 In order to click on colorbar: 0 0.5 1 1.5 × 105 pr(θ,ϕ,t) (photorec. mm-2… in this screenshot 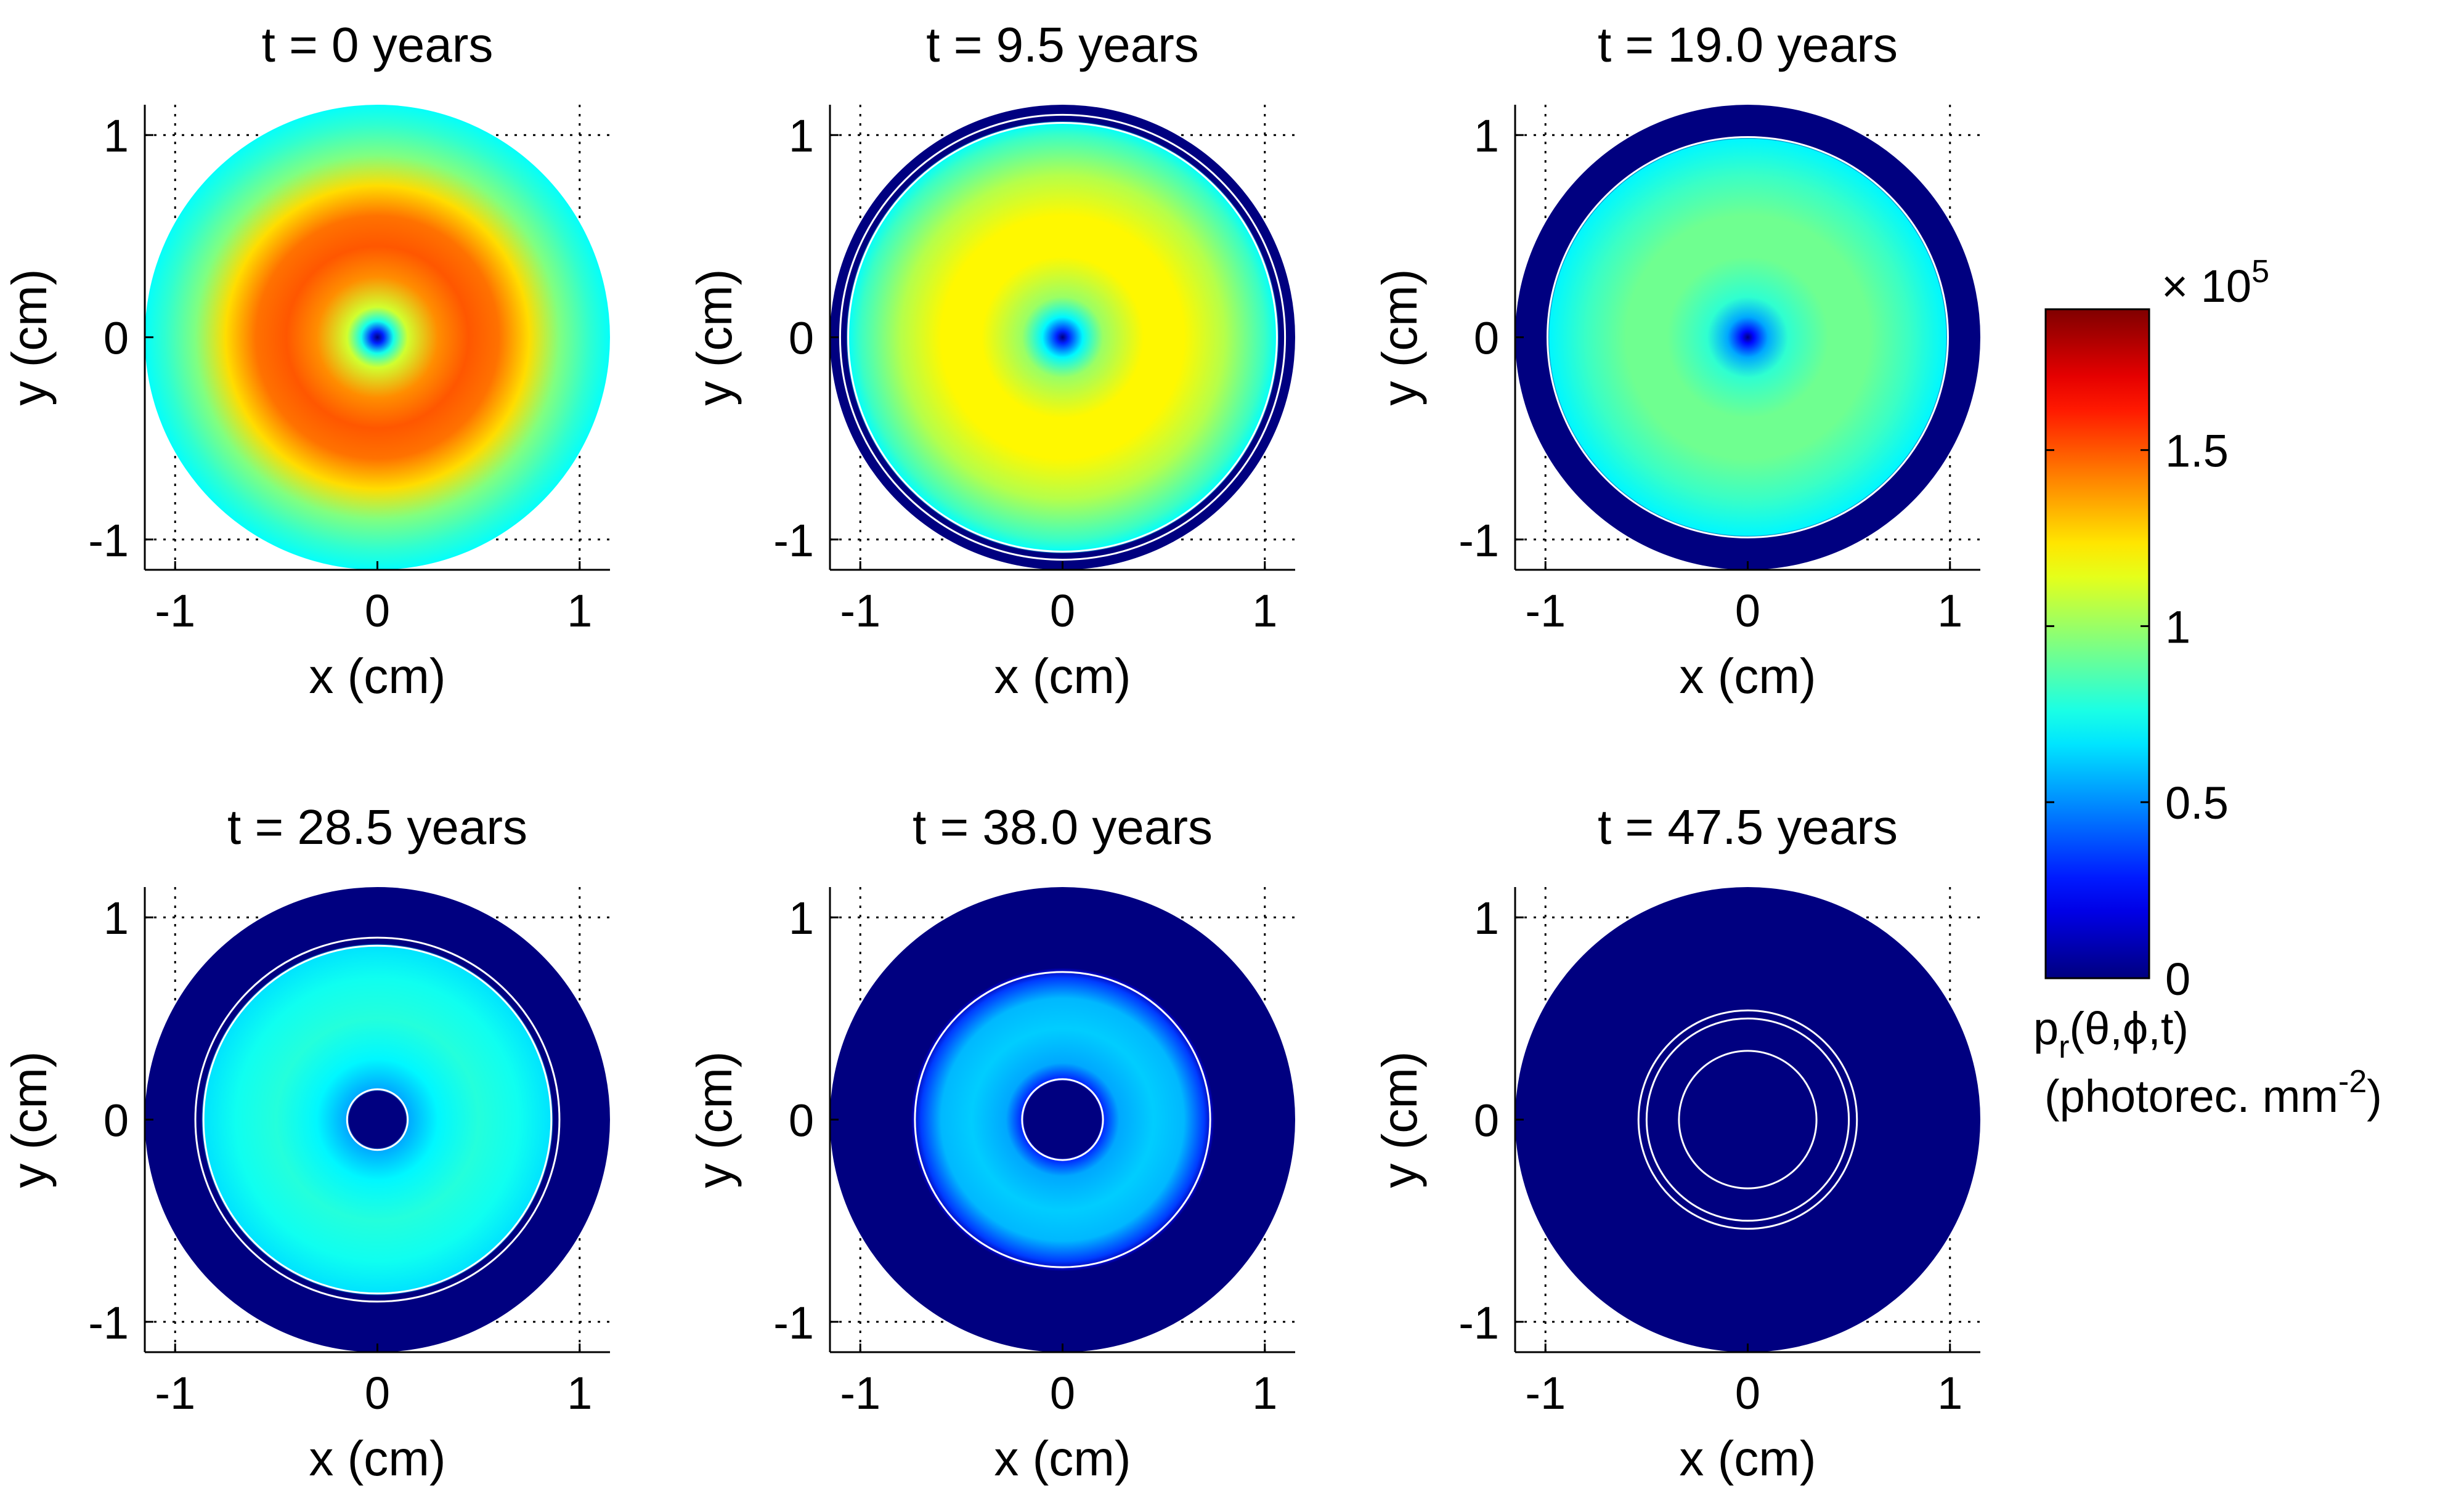, I will do `click(2207, 688)`.